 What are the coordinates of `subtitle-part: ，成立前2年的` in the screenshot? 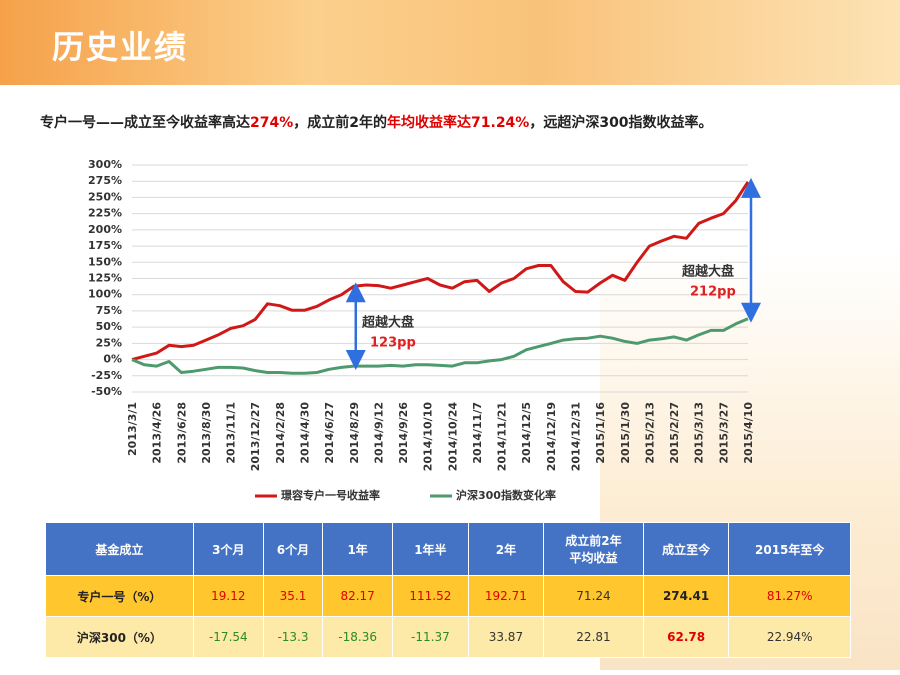 It's located at (340, 123).